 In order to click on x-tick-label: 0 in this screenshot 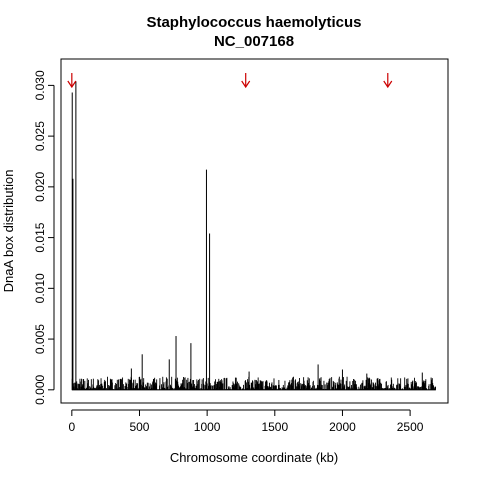, I will do `click(71, 427)`.